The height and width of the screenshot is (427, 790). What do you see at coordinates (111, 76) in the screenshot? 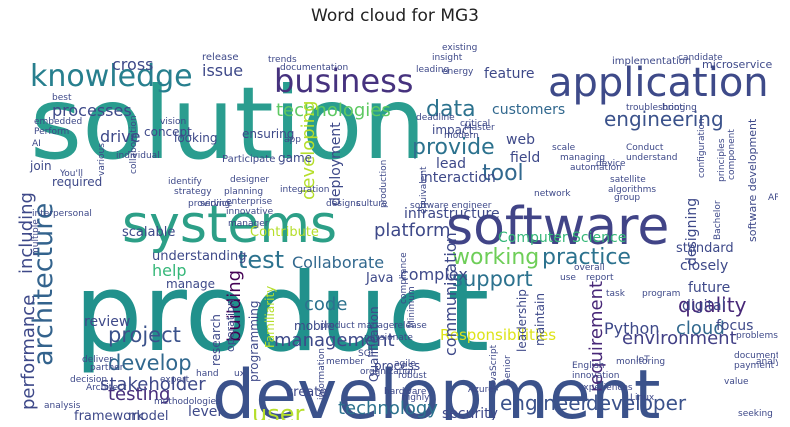
I see `word-knowledge: knowledge` at bounding box center [111, 76].